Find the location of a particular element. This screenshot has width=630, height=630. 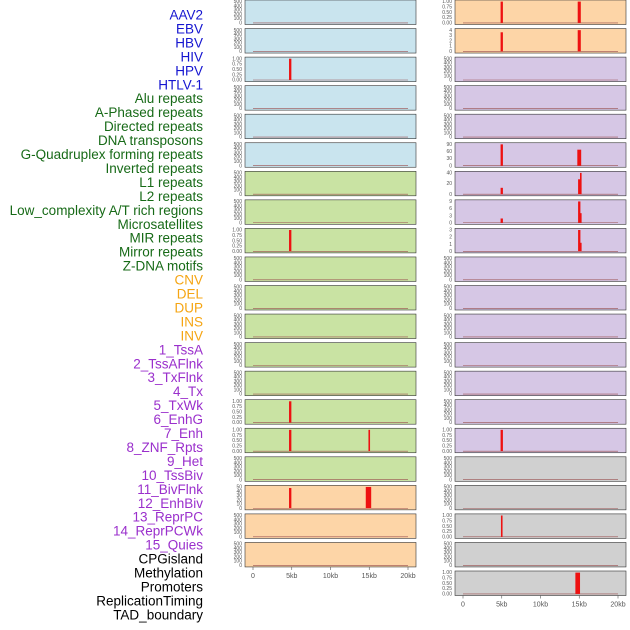

y-tick-label: 40 is located at coordinates (239, 492).